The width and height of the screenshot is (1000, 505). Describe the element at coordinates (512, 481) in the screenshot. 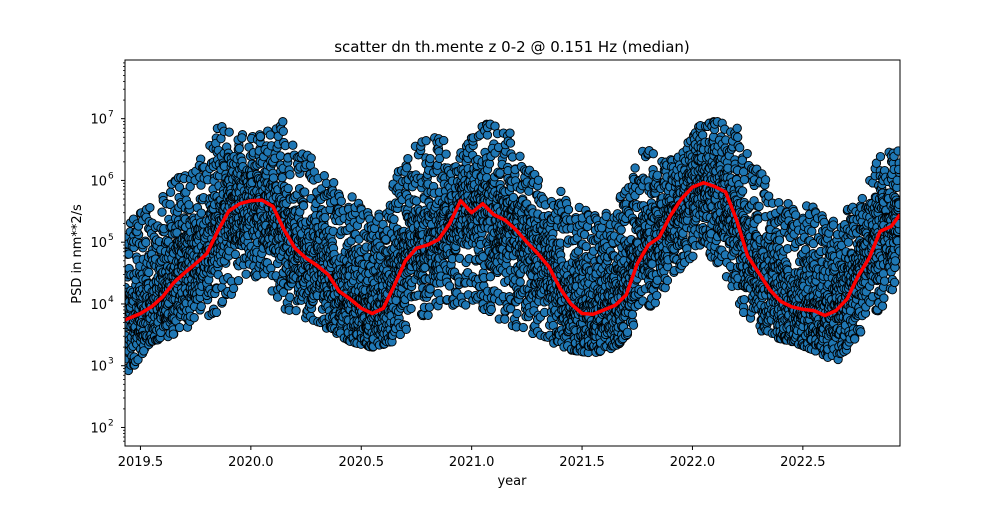

I see `x-axis-label: year` at that location.